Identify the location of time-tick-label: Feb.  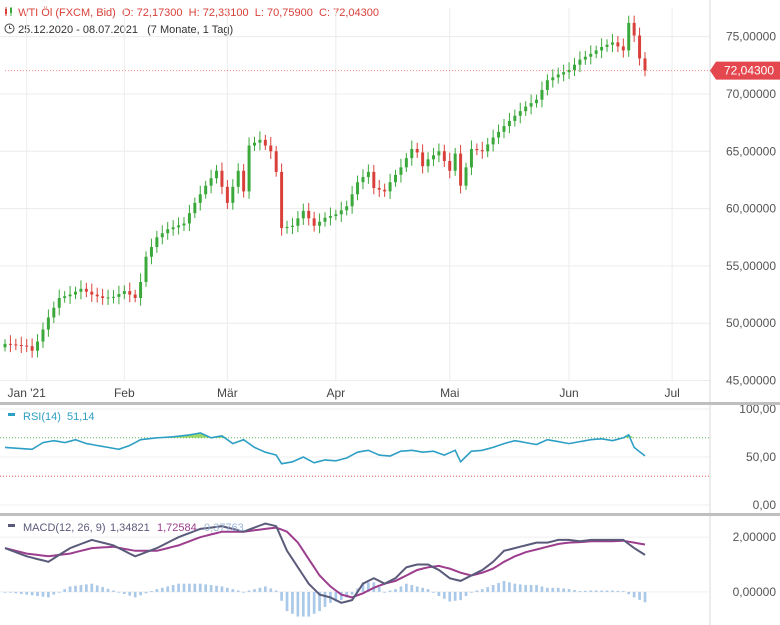
(124, 393).